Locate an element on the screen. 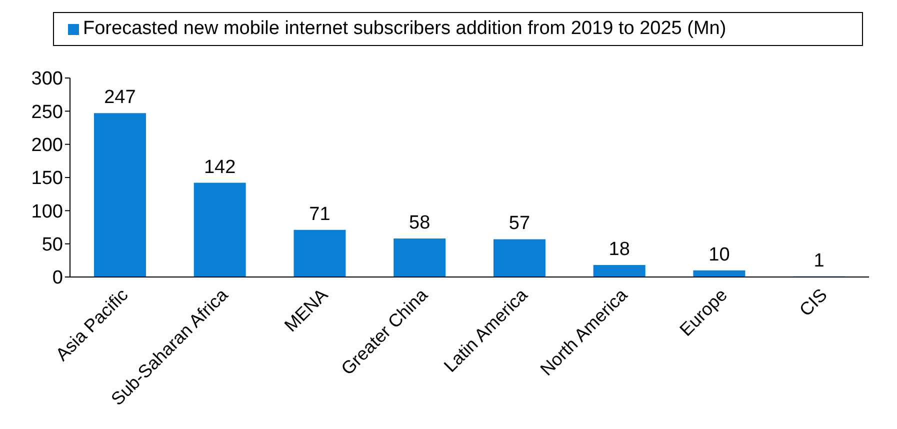 This screenshot has width=897, height=429. legend-label: Forecasted new mobile internet subscribers addition from 2019 to 2025 (Mn) is located at coordinates (404, 29).